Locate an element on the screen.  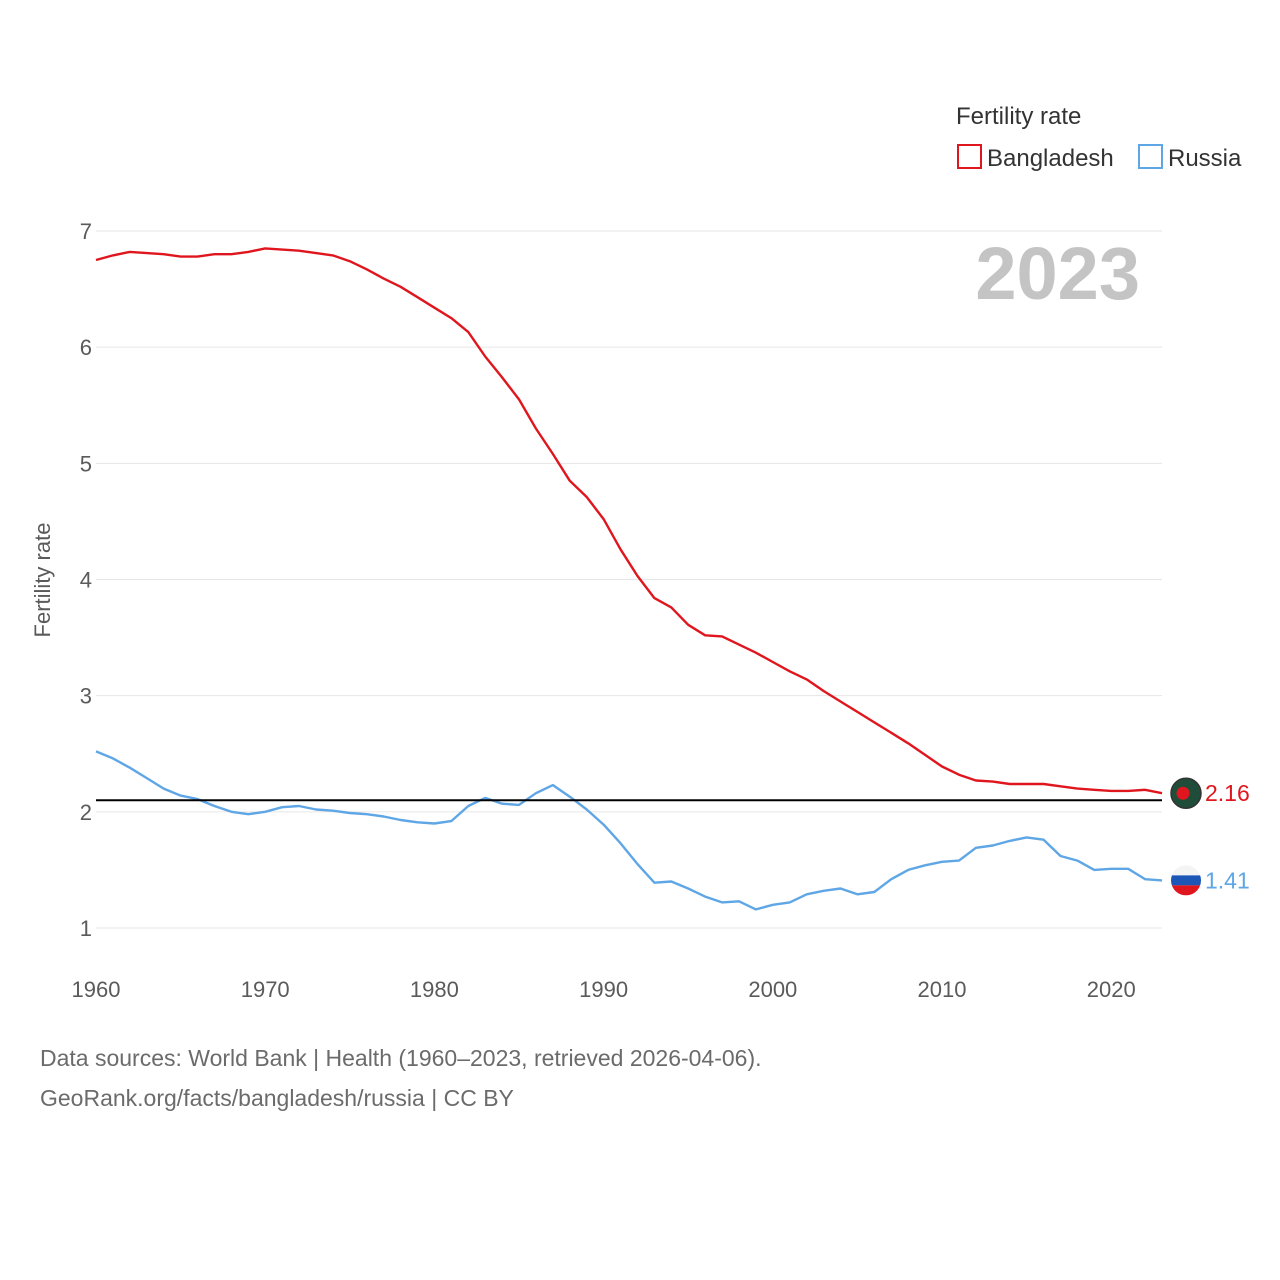
legend-item-russia: Russia is located at coordinates (1190, 158).